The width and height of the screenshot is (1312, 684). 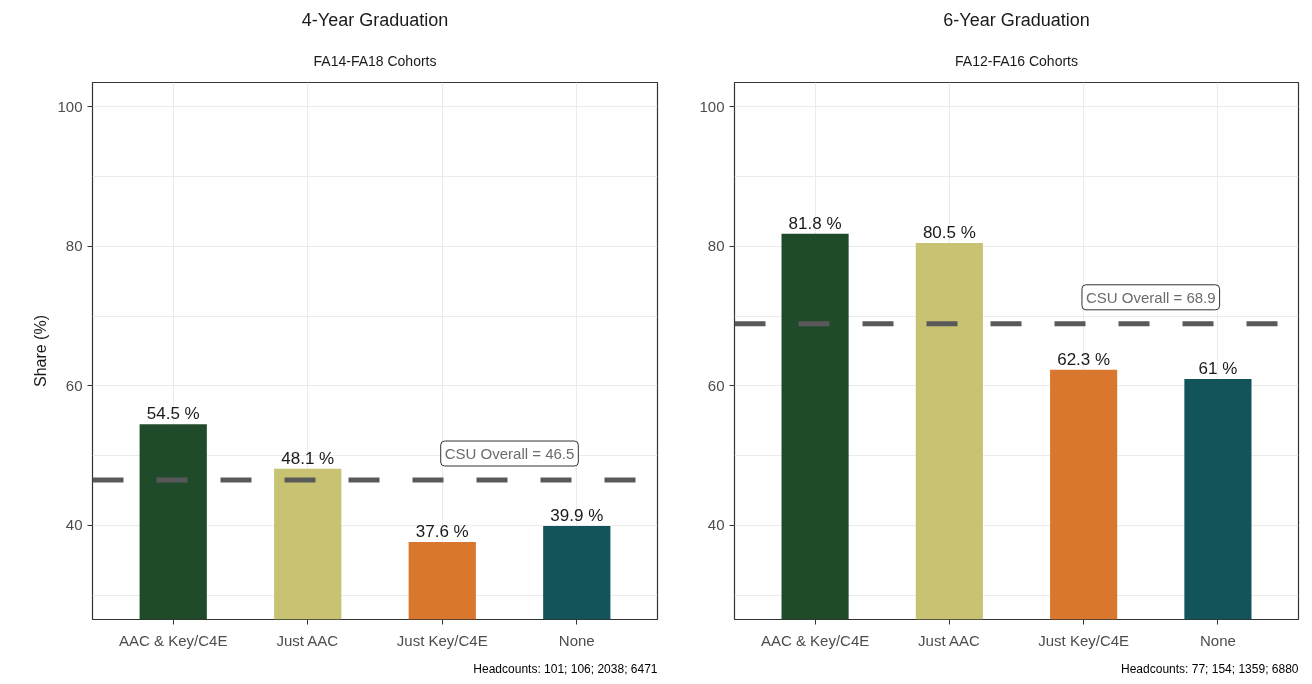 I want to click on chart-title: 4-Year Graduation, so click(x=375, y=19).